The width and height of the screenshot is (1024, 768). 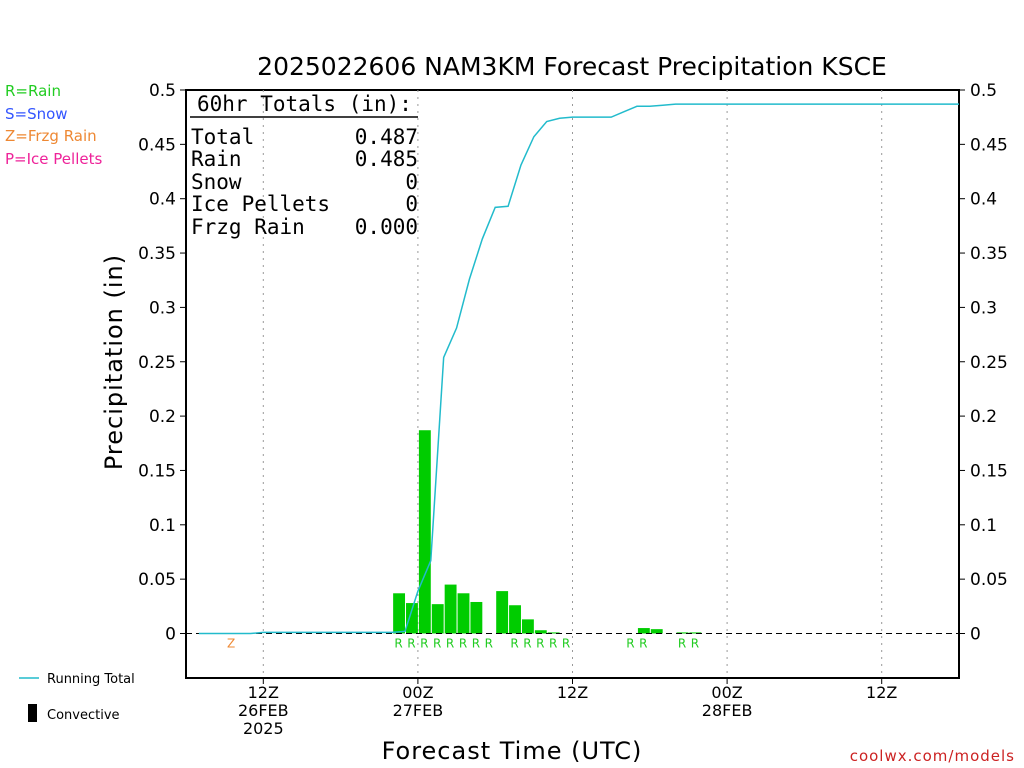 I want to click on totals-value: 0.485, so click(x=386, y=159).